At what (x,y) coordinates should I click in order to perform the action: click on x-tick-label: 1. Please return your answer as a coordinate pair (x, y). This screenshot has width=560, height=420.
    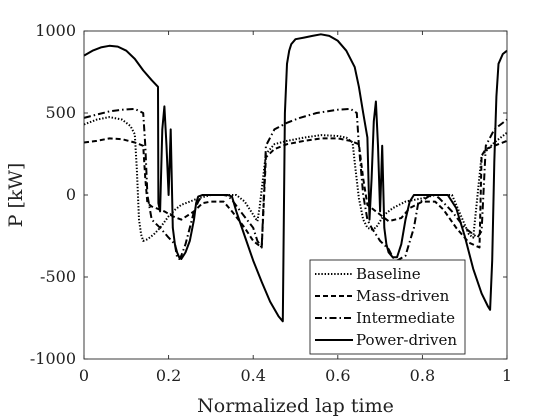
    Looking at the image, I should click on (507, 375).